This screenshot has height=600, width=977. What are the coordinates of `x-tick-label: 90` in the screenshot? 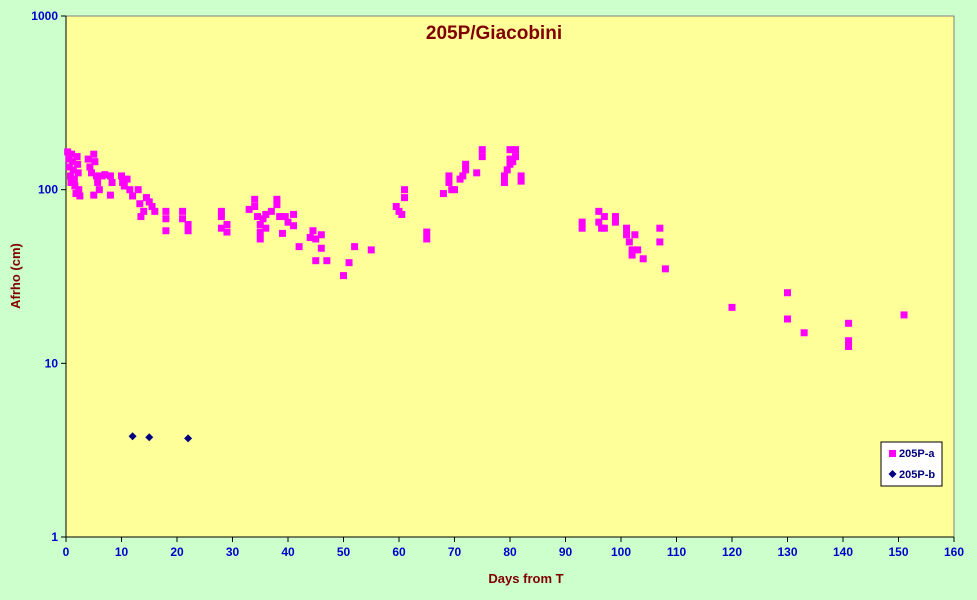 It's located at (566, 552).